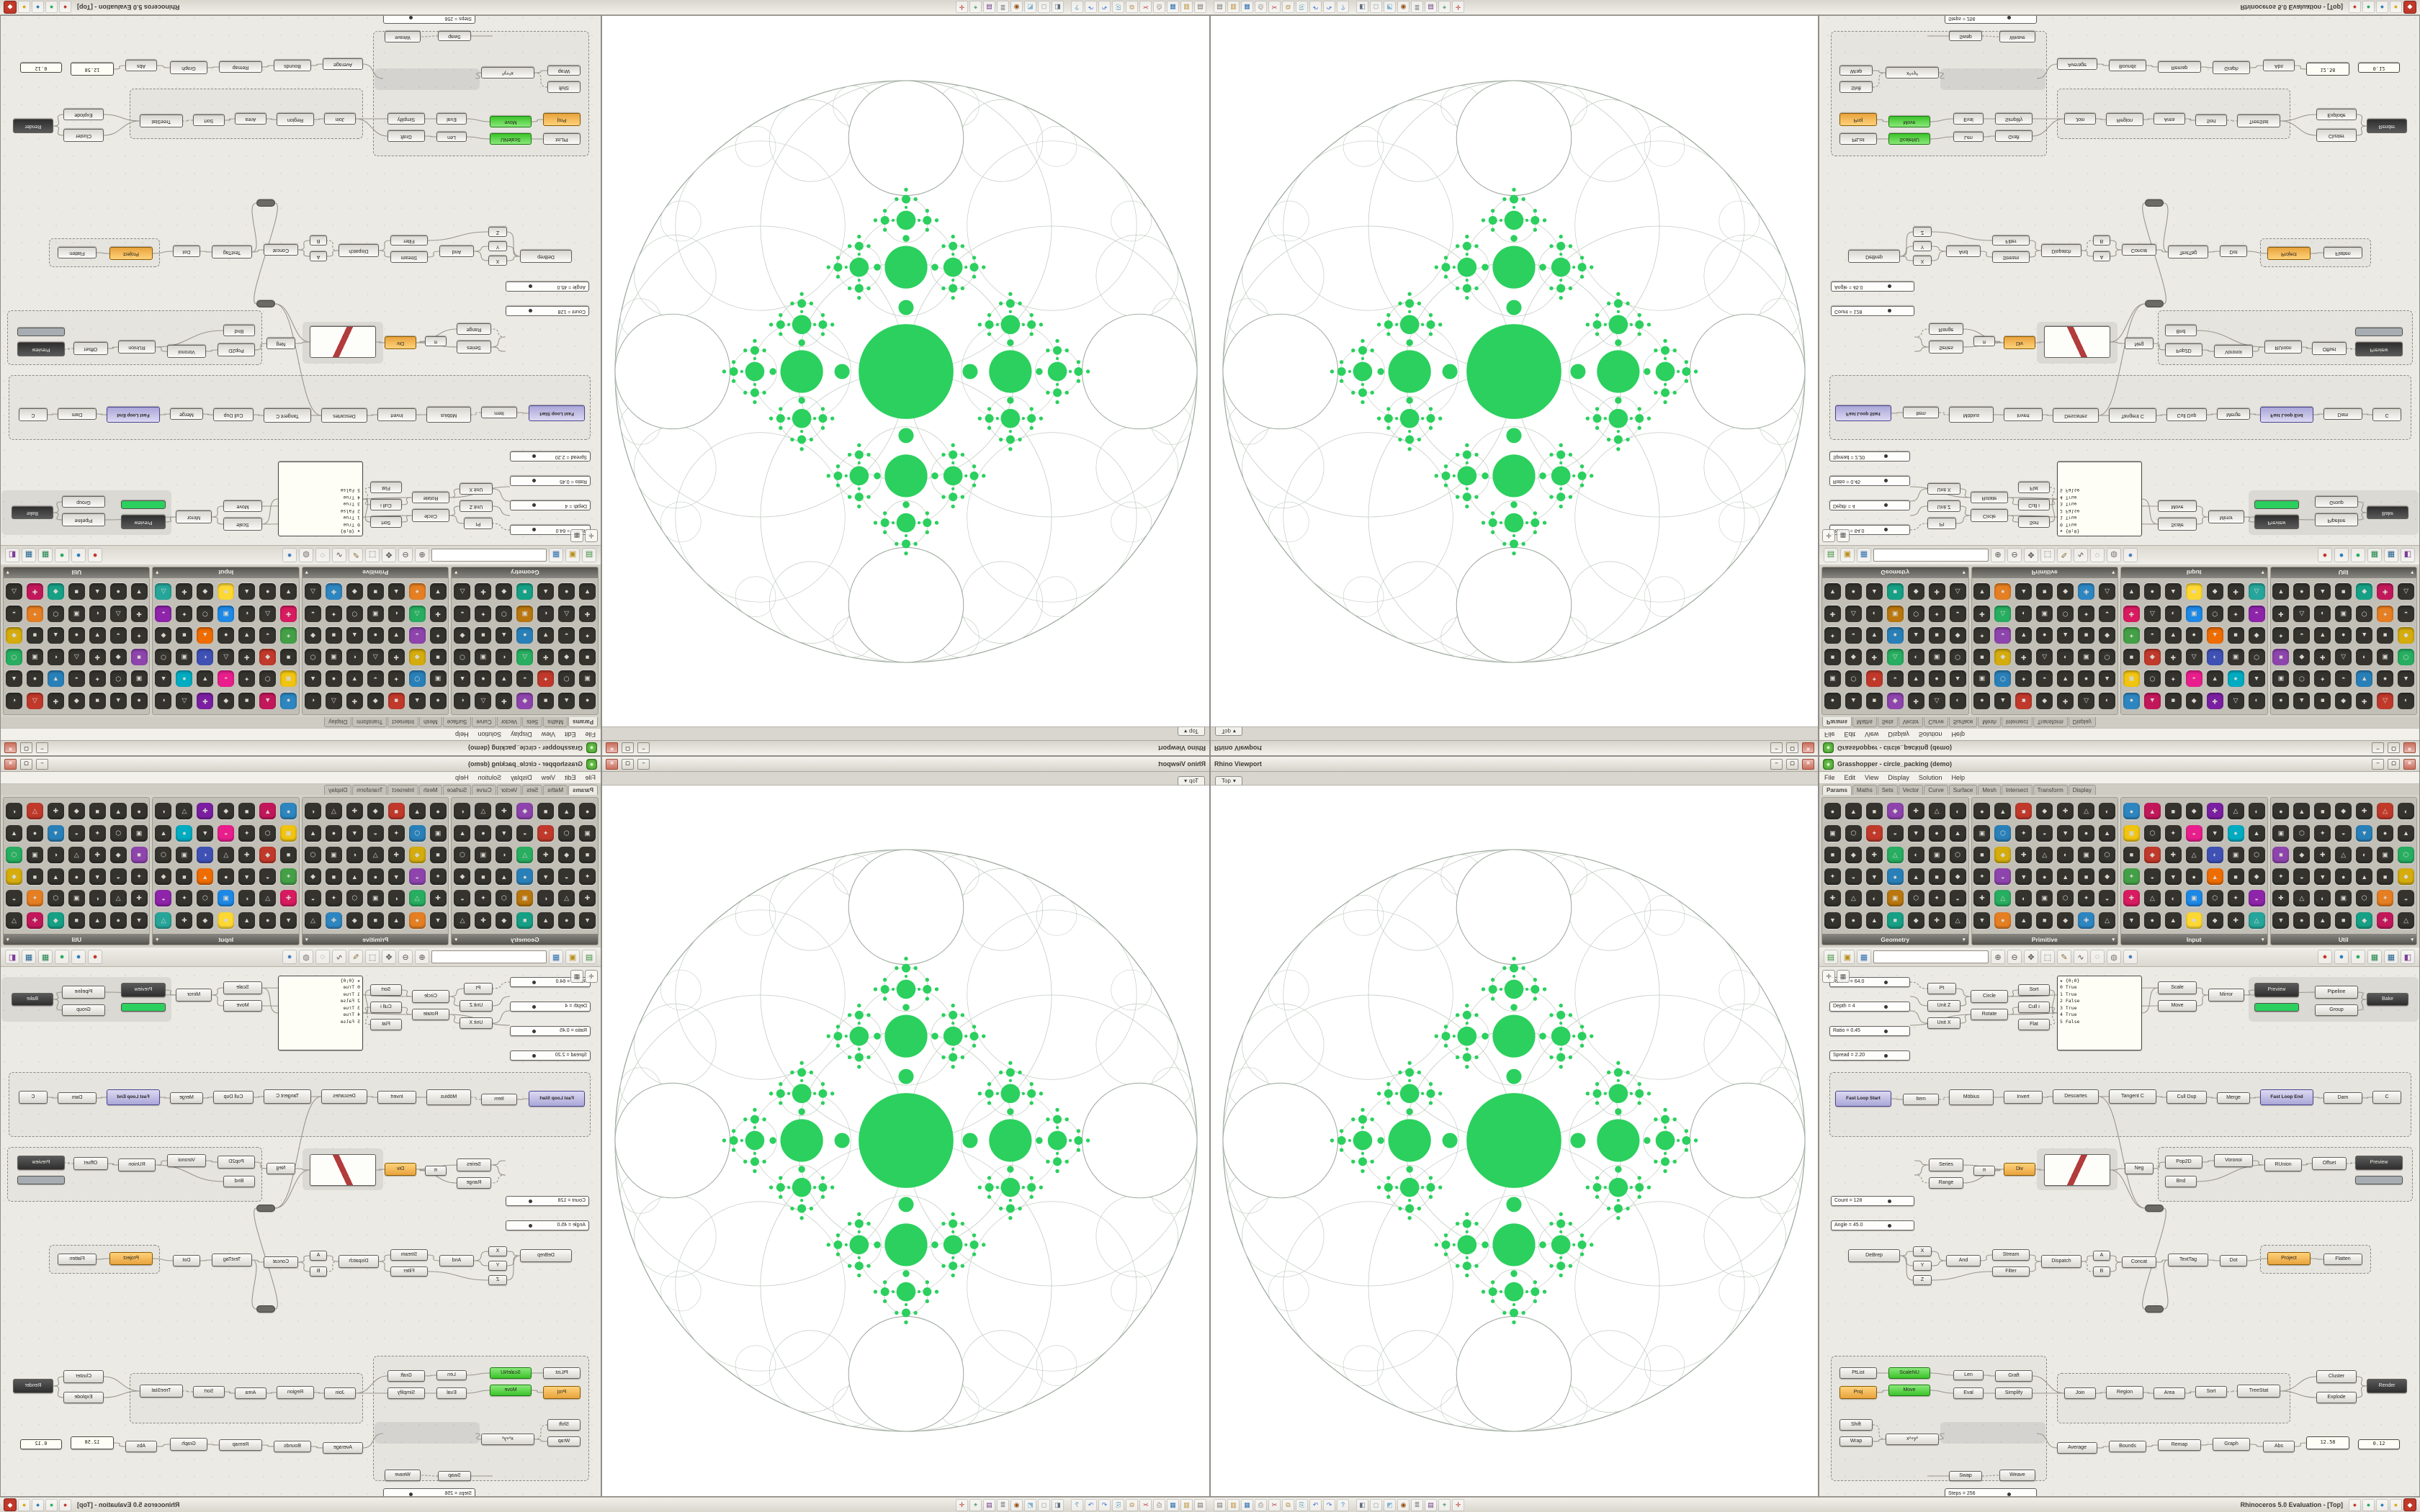 Image resolution: width=2420 pixels, height=1512 pixels. What do you see at coordinates (589, 957) in the screenshot?
I see `new-file-icon: ▤` at bounding box center [589, 957].